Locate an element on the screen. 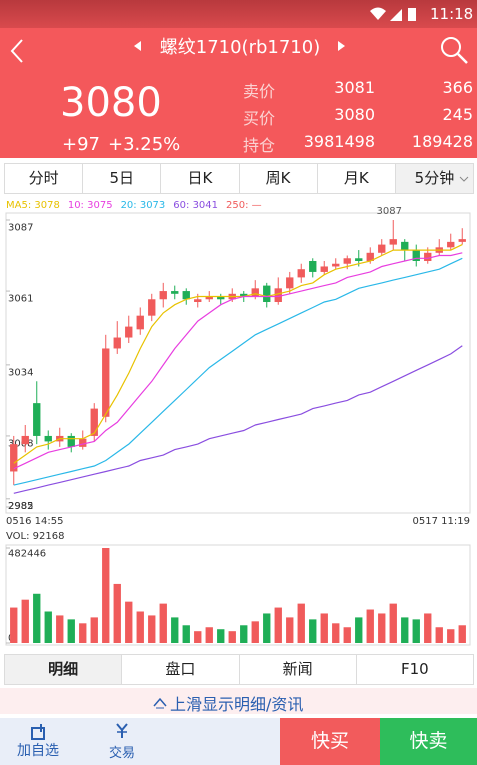 The width and height of the screenshot is (477, 765). period-tab: 日K is located at coordinates (200, 178).